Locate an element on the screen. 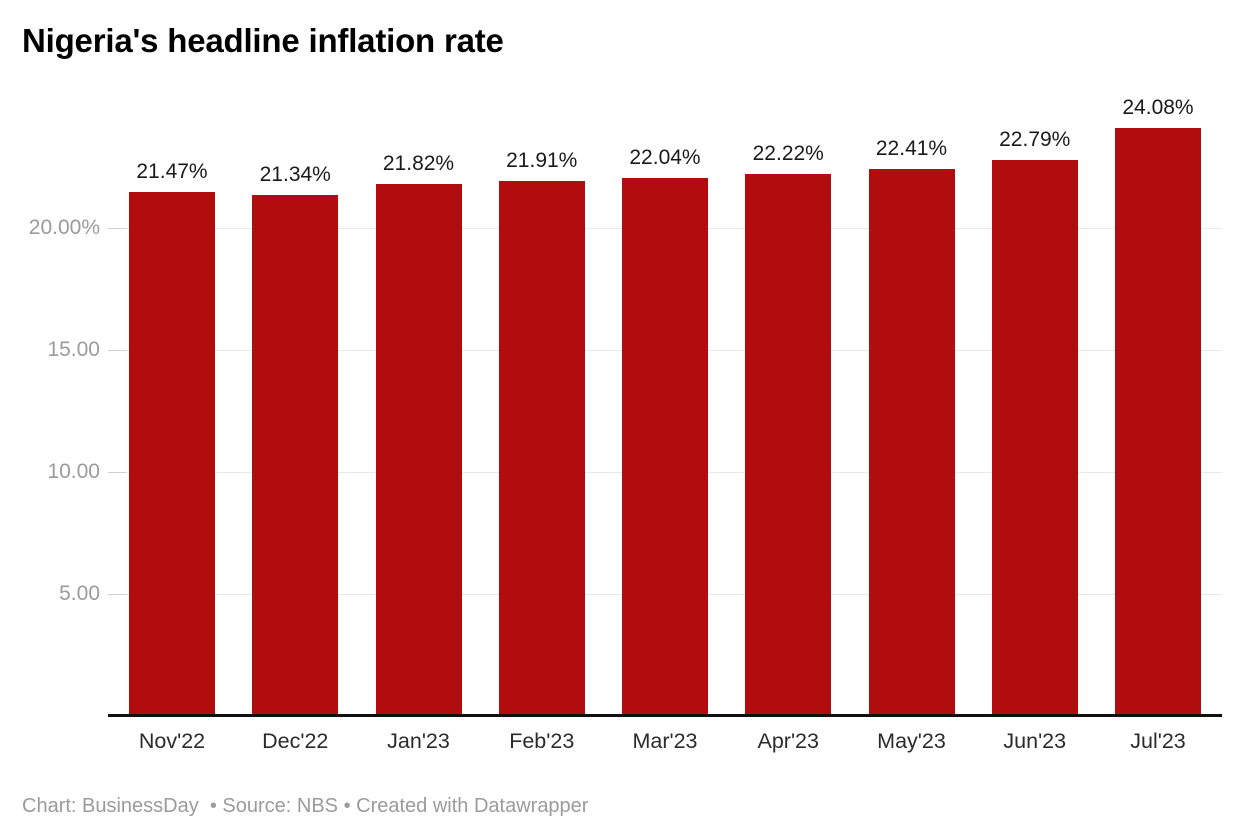 Image resolution: width=1240 pixels, height=840 pixels. bar-value-label: 22.41% is located at coordinates (911, 149).